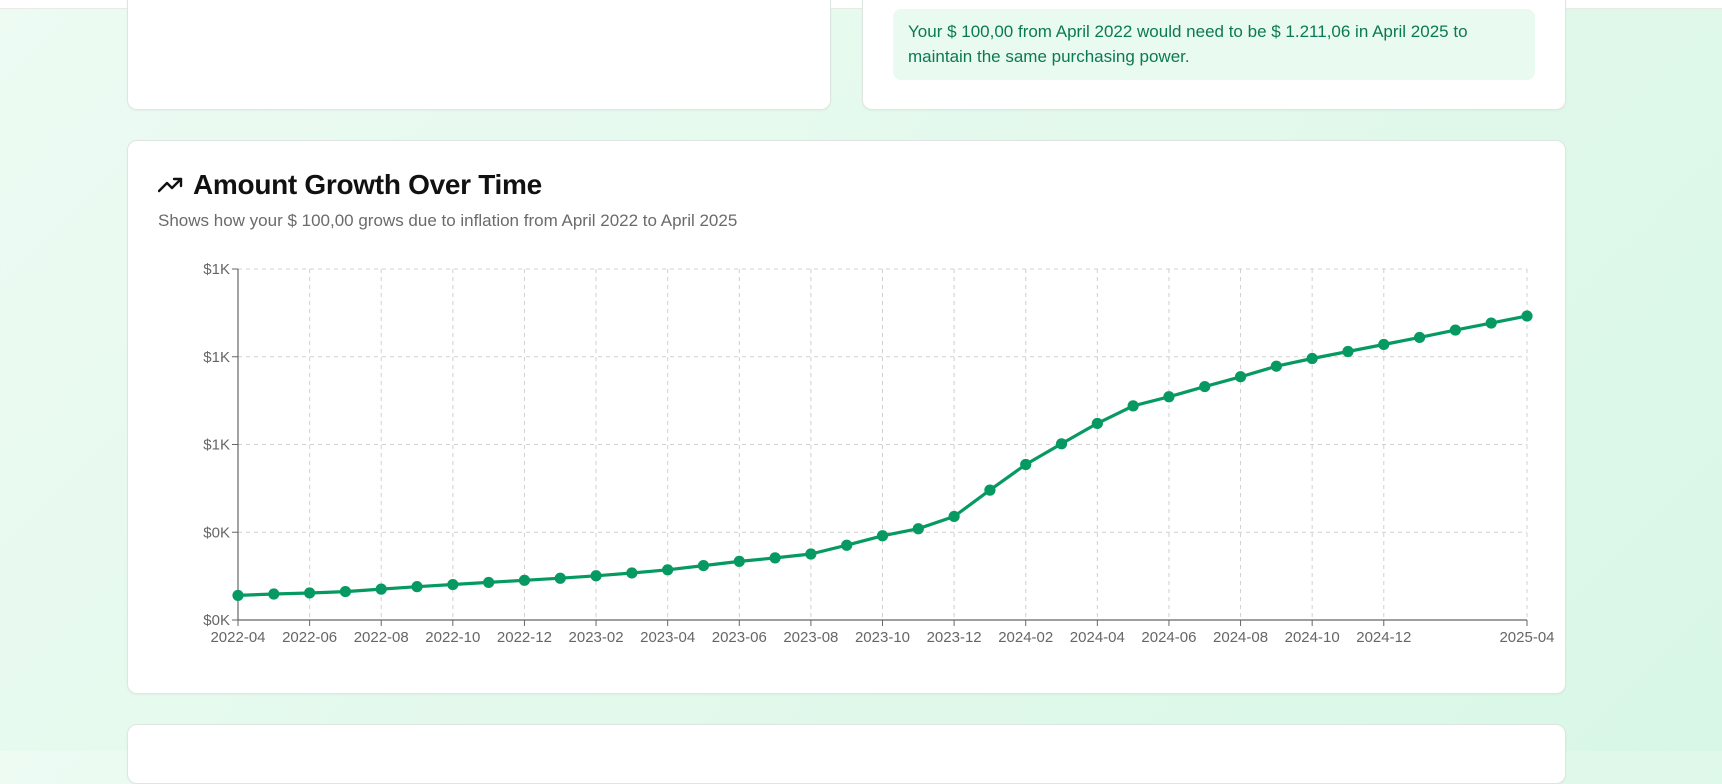 The image size is (1722, 784). What do you see at coordinates (882, 637) in the screenshot?
I see `x-tick-label: 2023-10` at bounding box center [882, 637].